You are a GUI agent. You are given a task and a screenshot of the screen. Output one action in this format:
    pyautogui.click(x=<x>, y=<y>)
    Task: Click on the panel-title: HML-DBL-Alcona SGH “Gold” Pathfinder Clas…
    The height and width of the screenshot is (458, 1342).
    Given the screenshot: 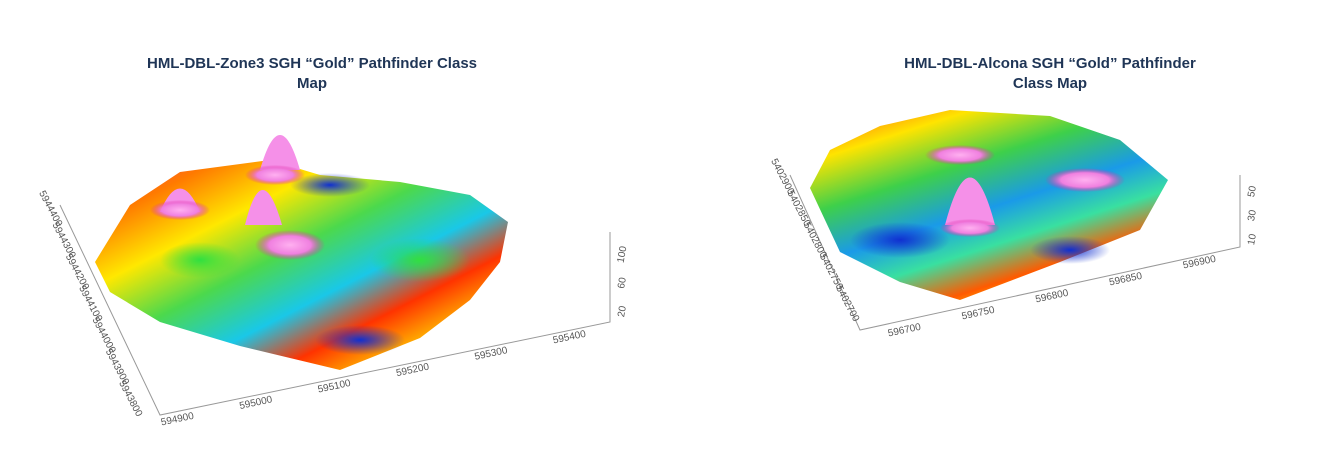 What is the action you would take?
    pyautogui.click(x=1050, y=73)
    